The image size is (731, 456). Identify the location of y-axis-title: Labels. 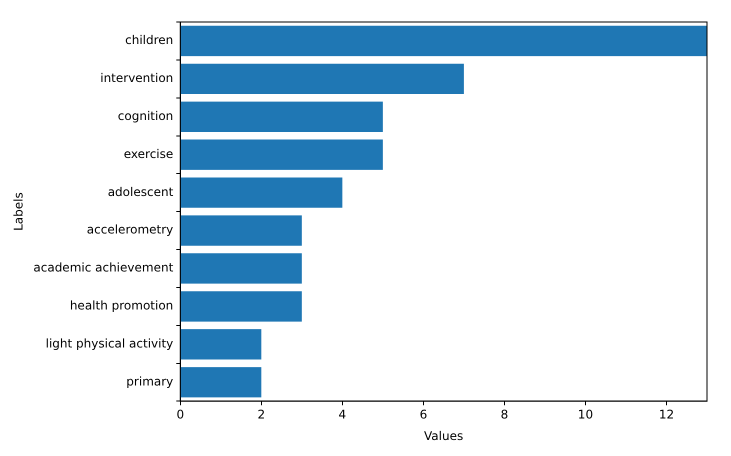
(18, 211).